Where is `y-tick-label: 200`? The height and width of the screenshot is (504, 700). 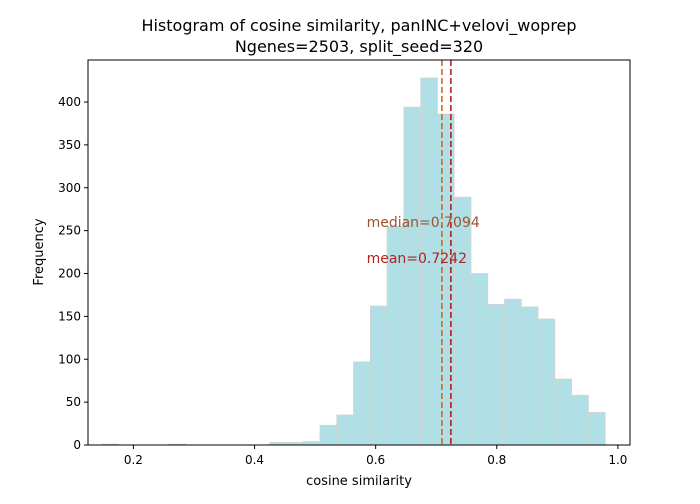
y-tick-label: 200 is located at coordinates (69, 274).